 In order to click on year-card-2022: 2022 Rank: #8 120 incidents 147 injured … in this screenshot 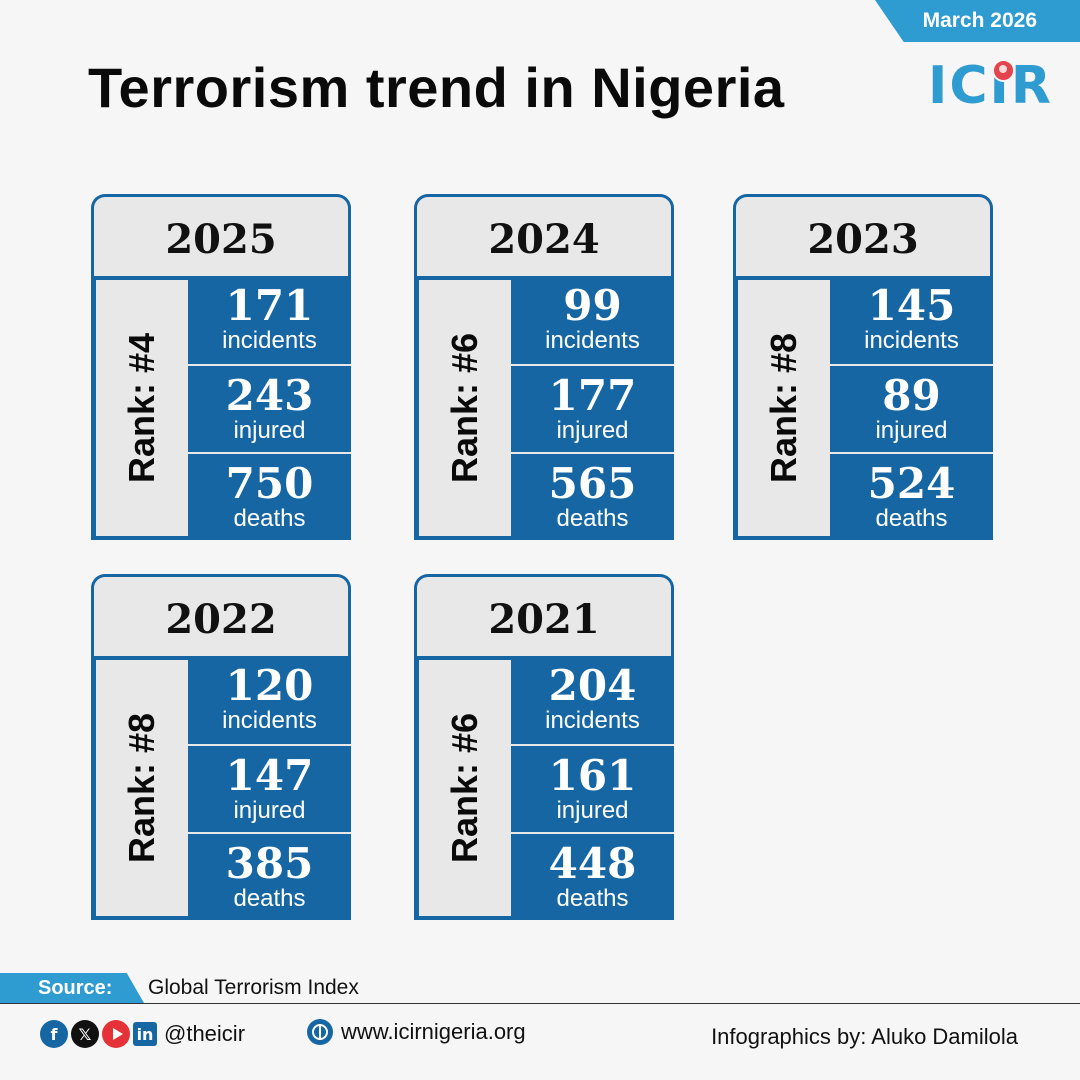, I will do `click(221, 747)`.